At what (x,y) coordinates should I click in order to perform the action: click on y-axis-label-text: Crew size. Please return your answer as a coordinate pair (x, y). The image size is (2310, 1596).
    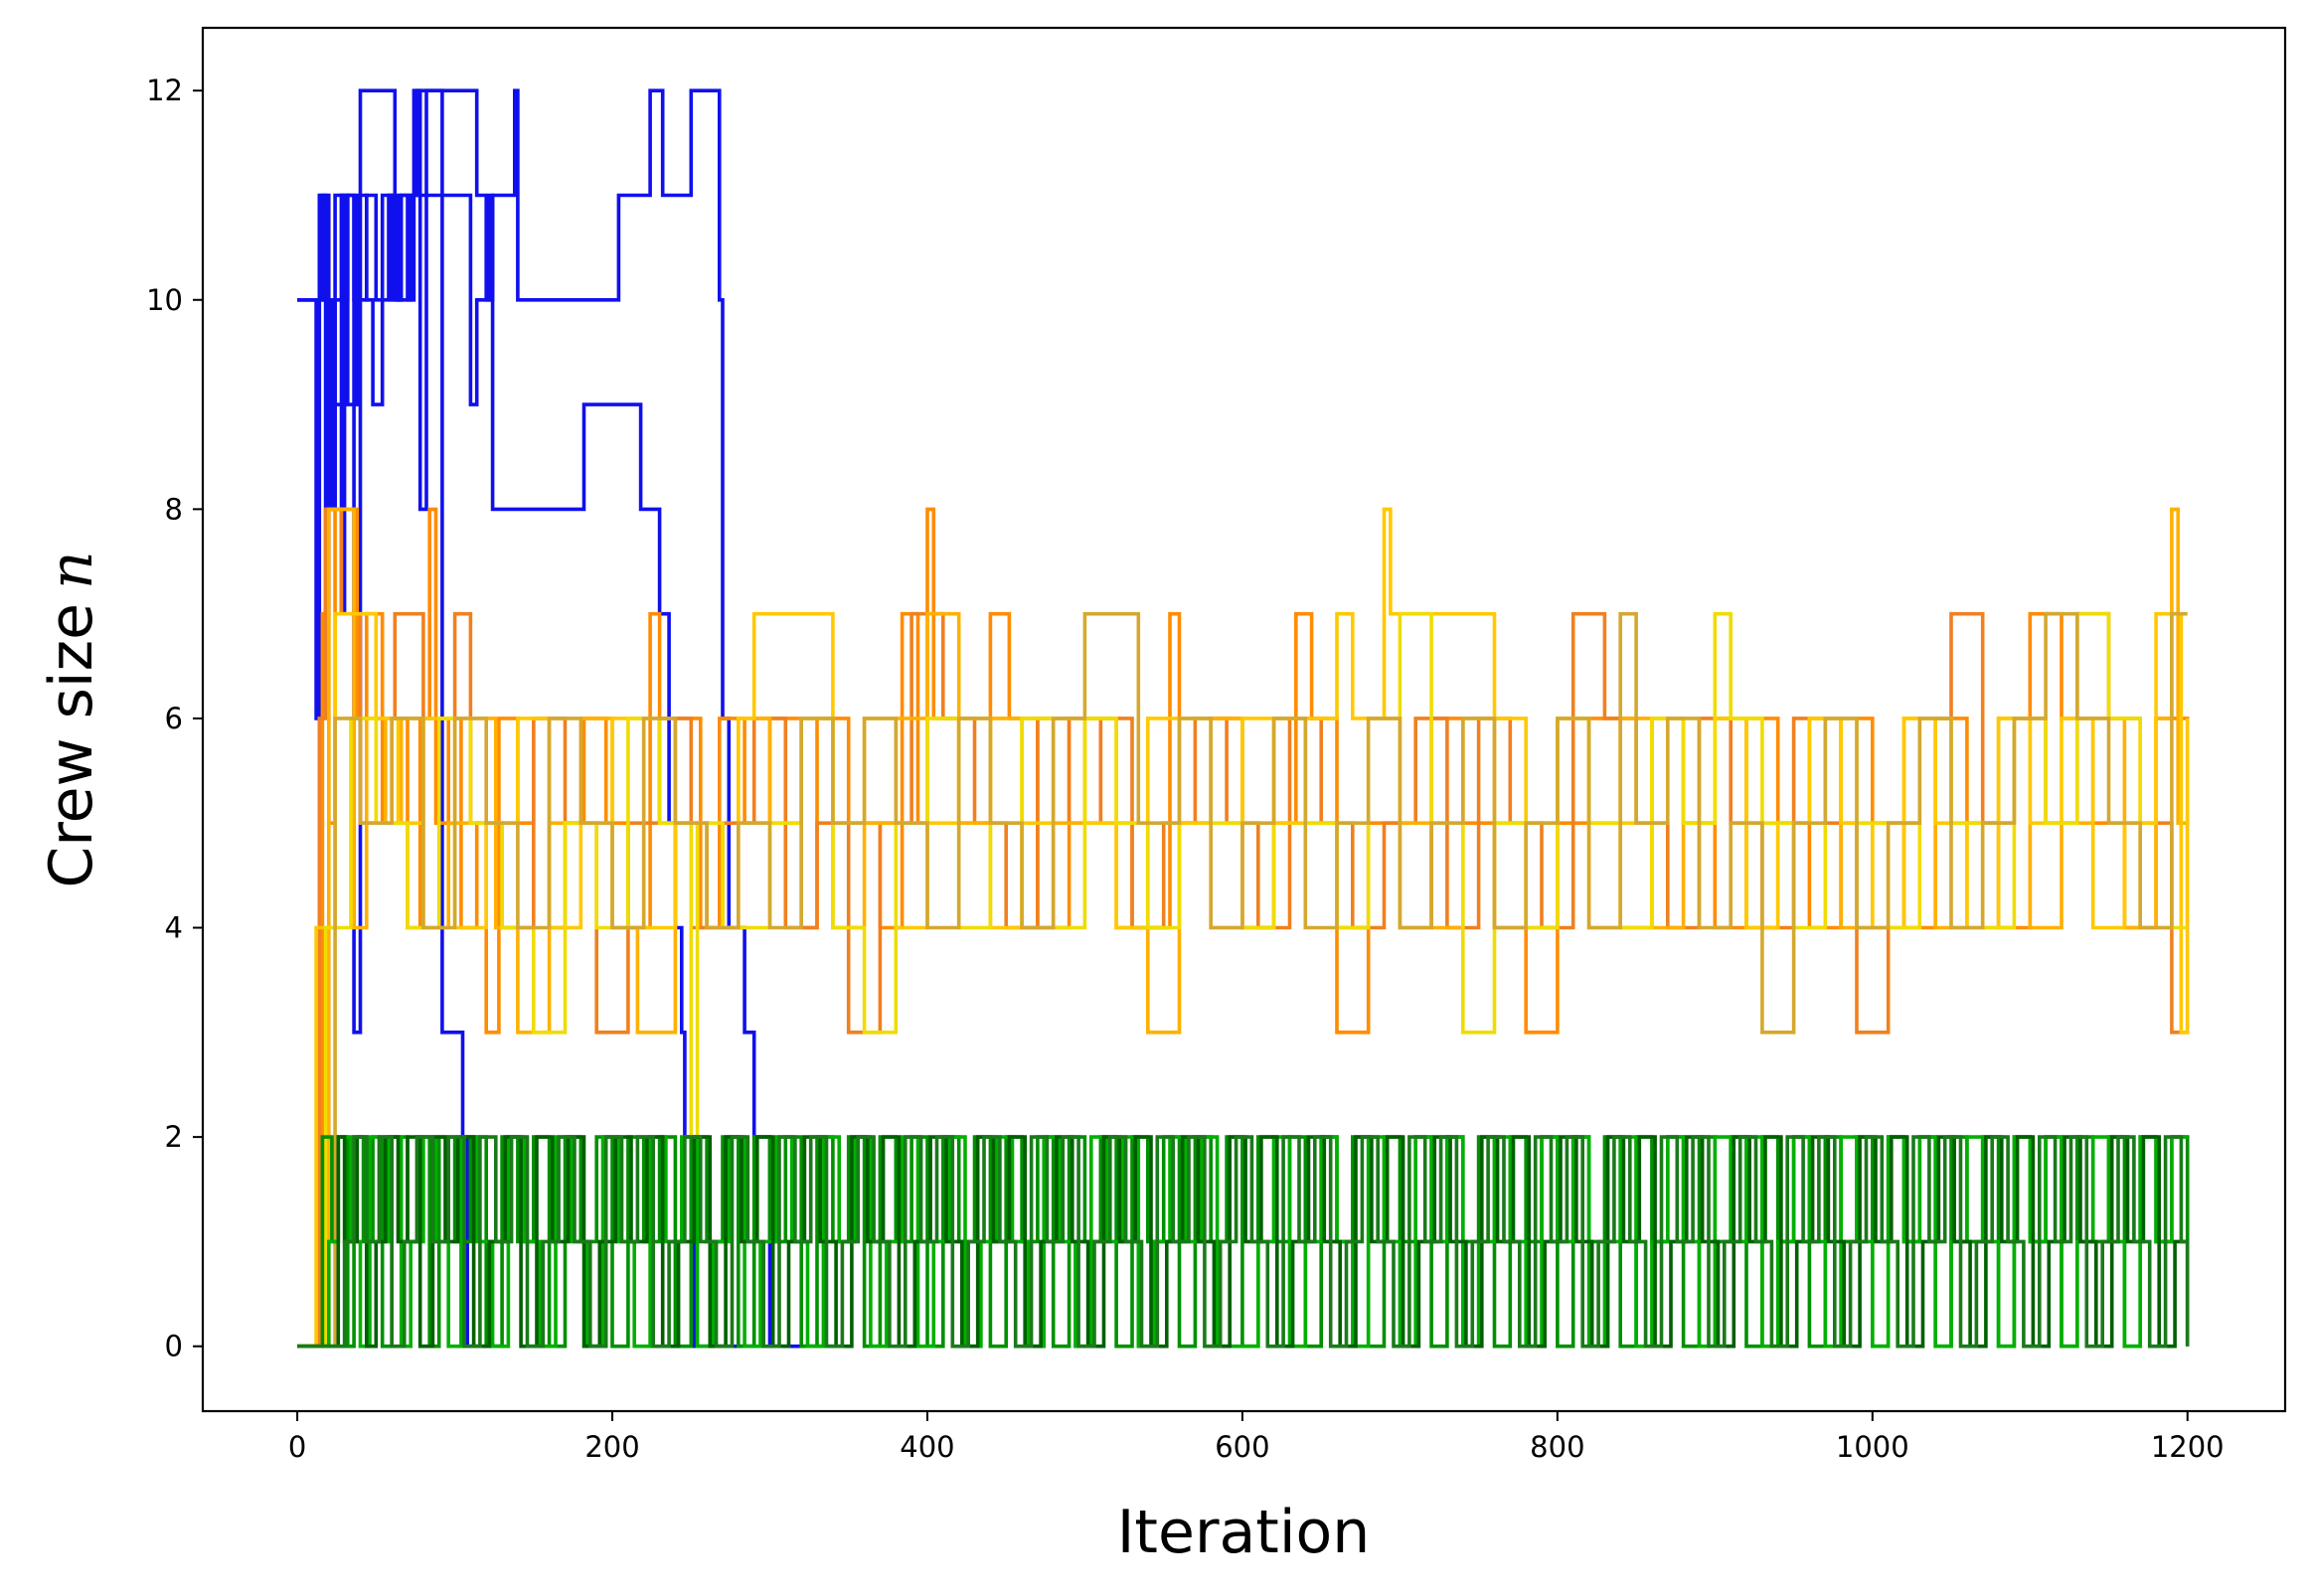
    Looking at the image, I should click on (71, 745).